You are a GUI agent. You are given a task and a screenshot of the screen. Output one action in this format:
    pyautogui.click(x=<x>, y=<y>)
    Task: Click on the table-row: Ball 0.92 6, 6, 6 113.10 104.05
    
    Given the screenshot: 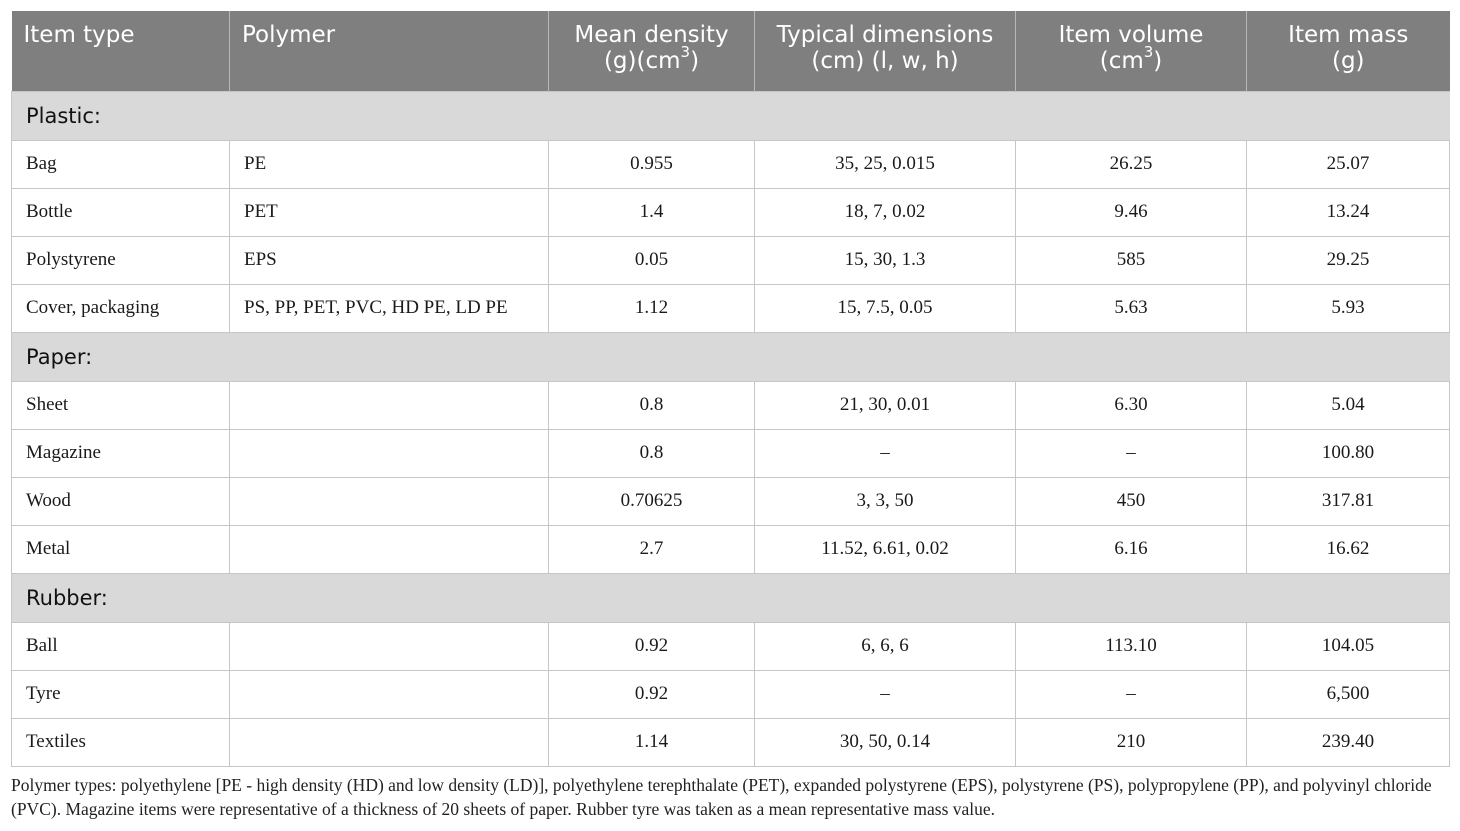 What is the action you would take?
    pyautogui.click(x=730, y=646)
    